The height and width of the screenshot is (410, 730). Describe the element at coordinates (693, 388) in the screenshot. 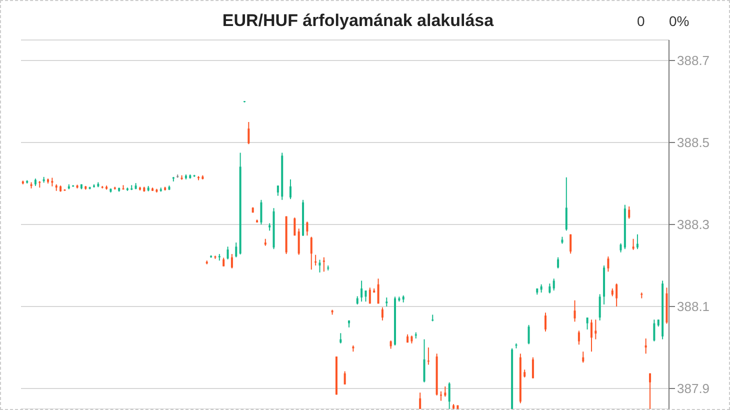

I see `y-tick-label: 387.9` at that location.